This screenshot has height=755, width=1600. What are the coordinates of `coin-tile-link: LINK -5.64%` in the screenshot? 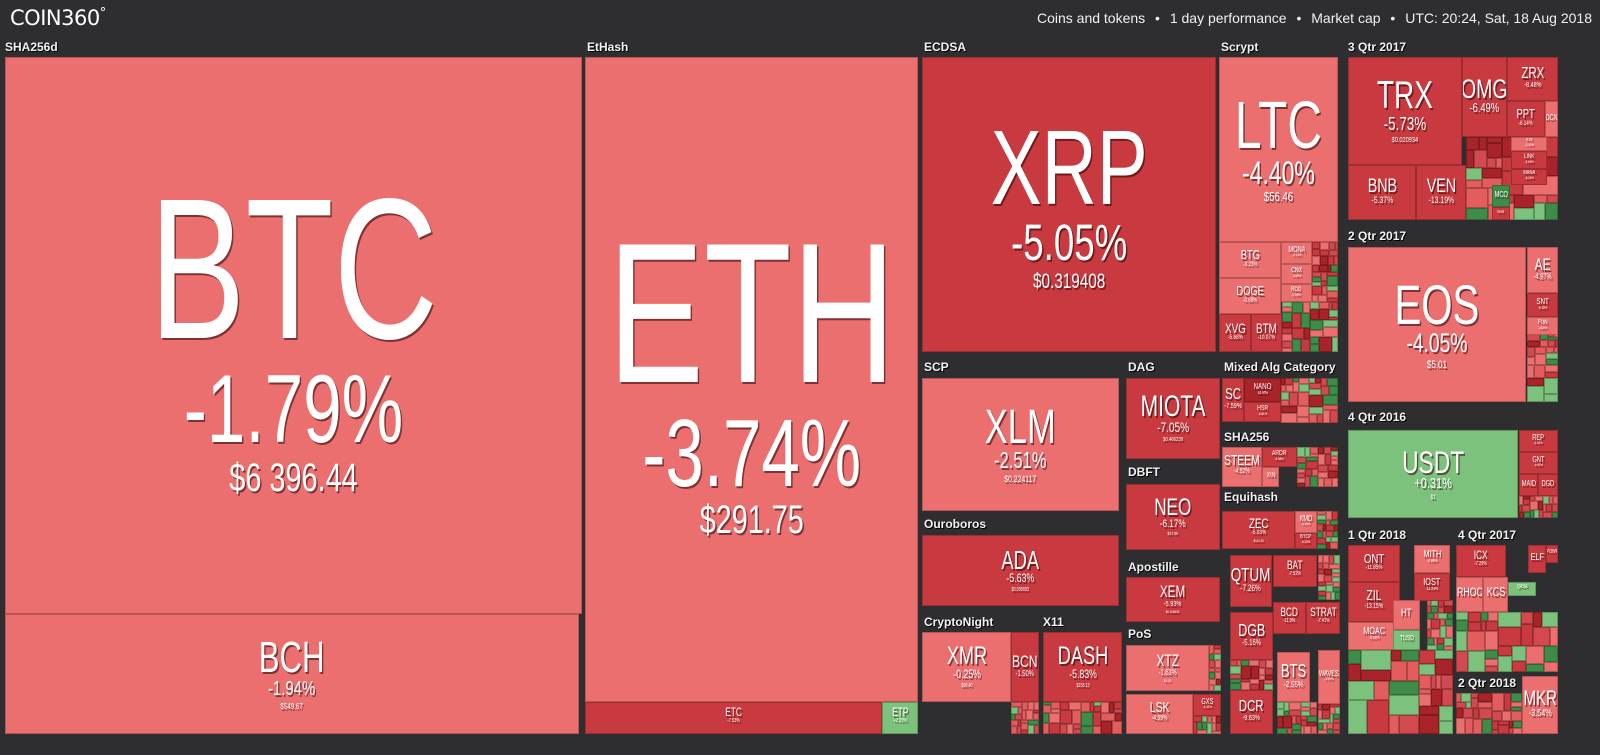 It's located at (1529, 160).